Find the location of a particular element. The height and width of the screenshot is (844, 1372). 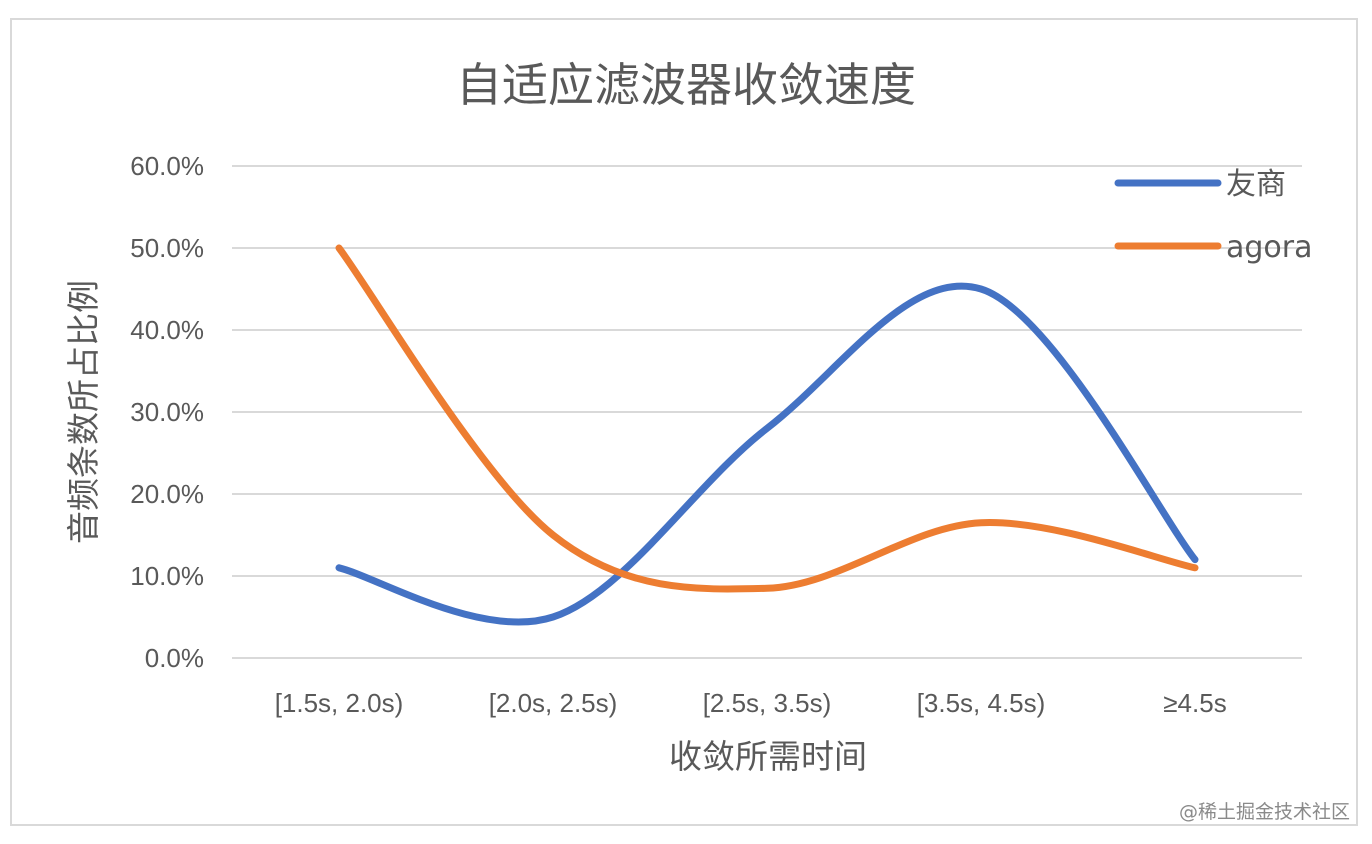

x-tick-label: [1.5s, 2.0s) is located at coordinates (339, 703).